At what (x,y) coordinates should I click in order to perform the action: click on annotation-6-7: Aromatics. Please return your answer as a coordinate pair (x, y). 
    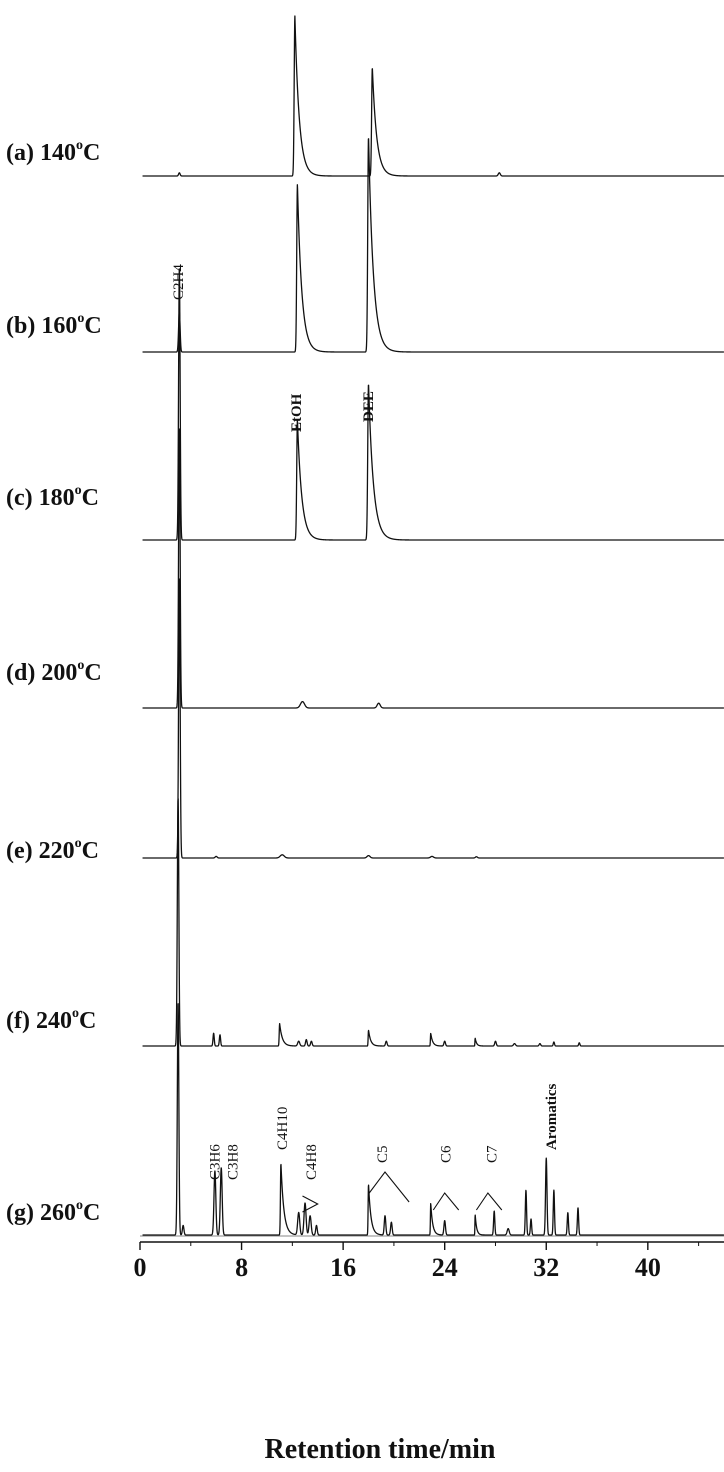
    Looking at the image, I should click on (552, 1116).